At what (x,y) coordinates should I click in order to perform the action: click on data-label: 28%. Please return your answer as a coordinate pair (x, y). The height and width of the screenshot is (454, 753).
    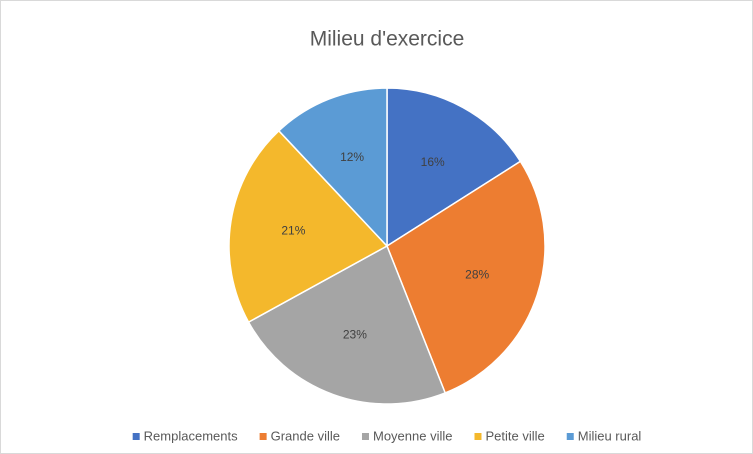
    Looking at the image, I should click on (477, 274).